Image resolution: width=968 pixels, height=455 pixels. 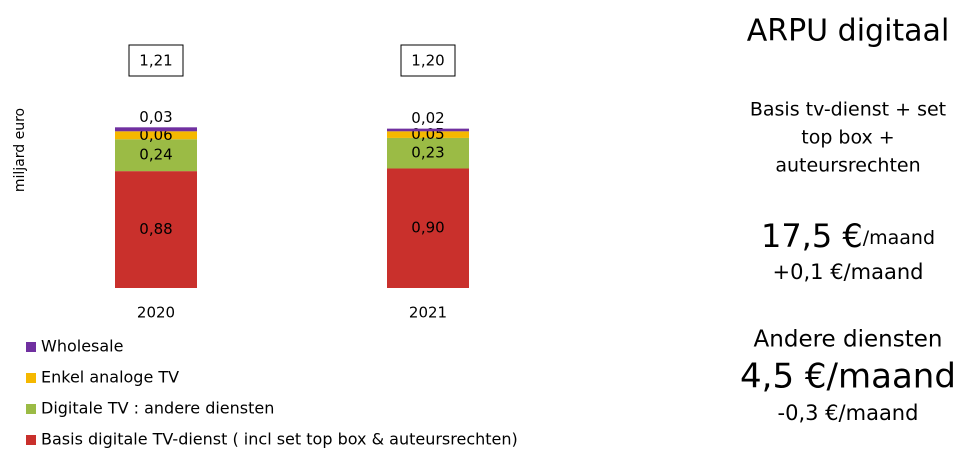 I want to click on total-label: 1,20, so click(x=427, y=61).